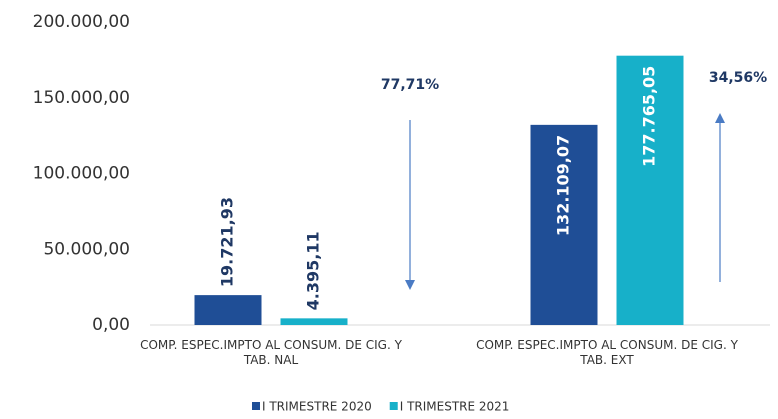 This screenshot has width=778, height=419. What do you see at coordinates (111, 325) in the screenshot?
I see `y-tick-label: 0,00` at bounding box center [111, 325].